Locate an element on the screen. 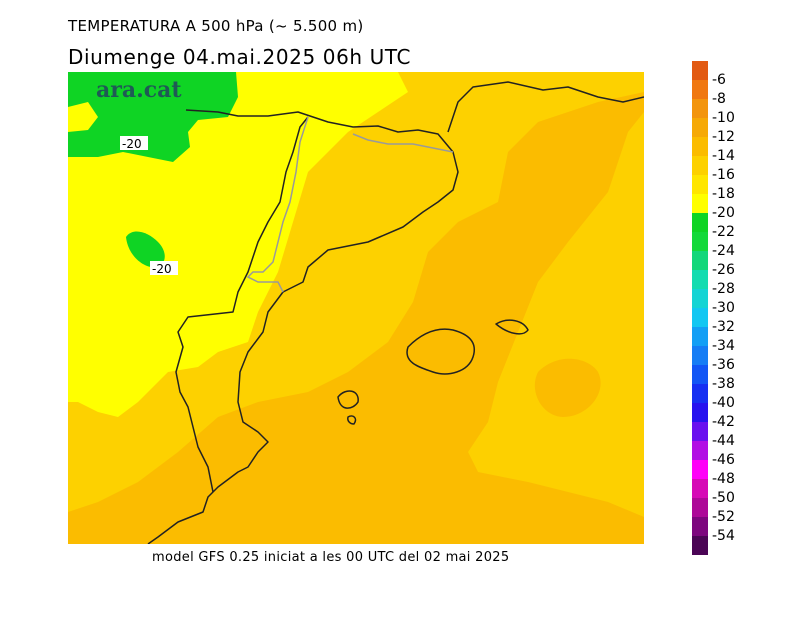 This screenshot has height=617, width=800. colorbar-tick-label: -44 is located at coordinates (723, 441).